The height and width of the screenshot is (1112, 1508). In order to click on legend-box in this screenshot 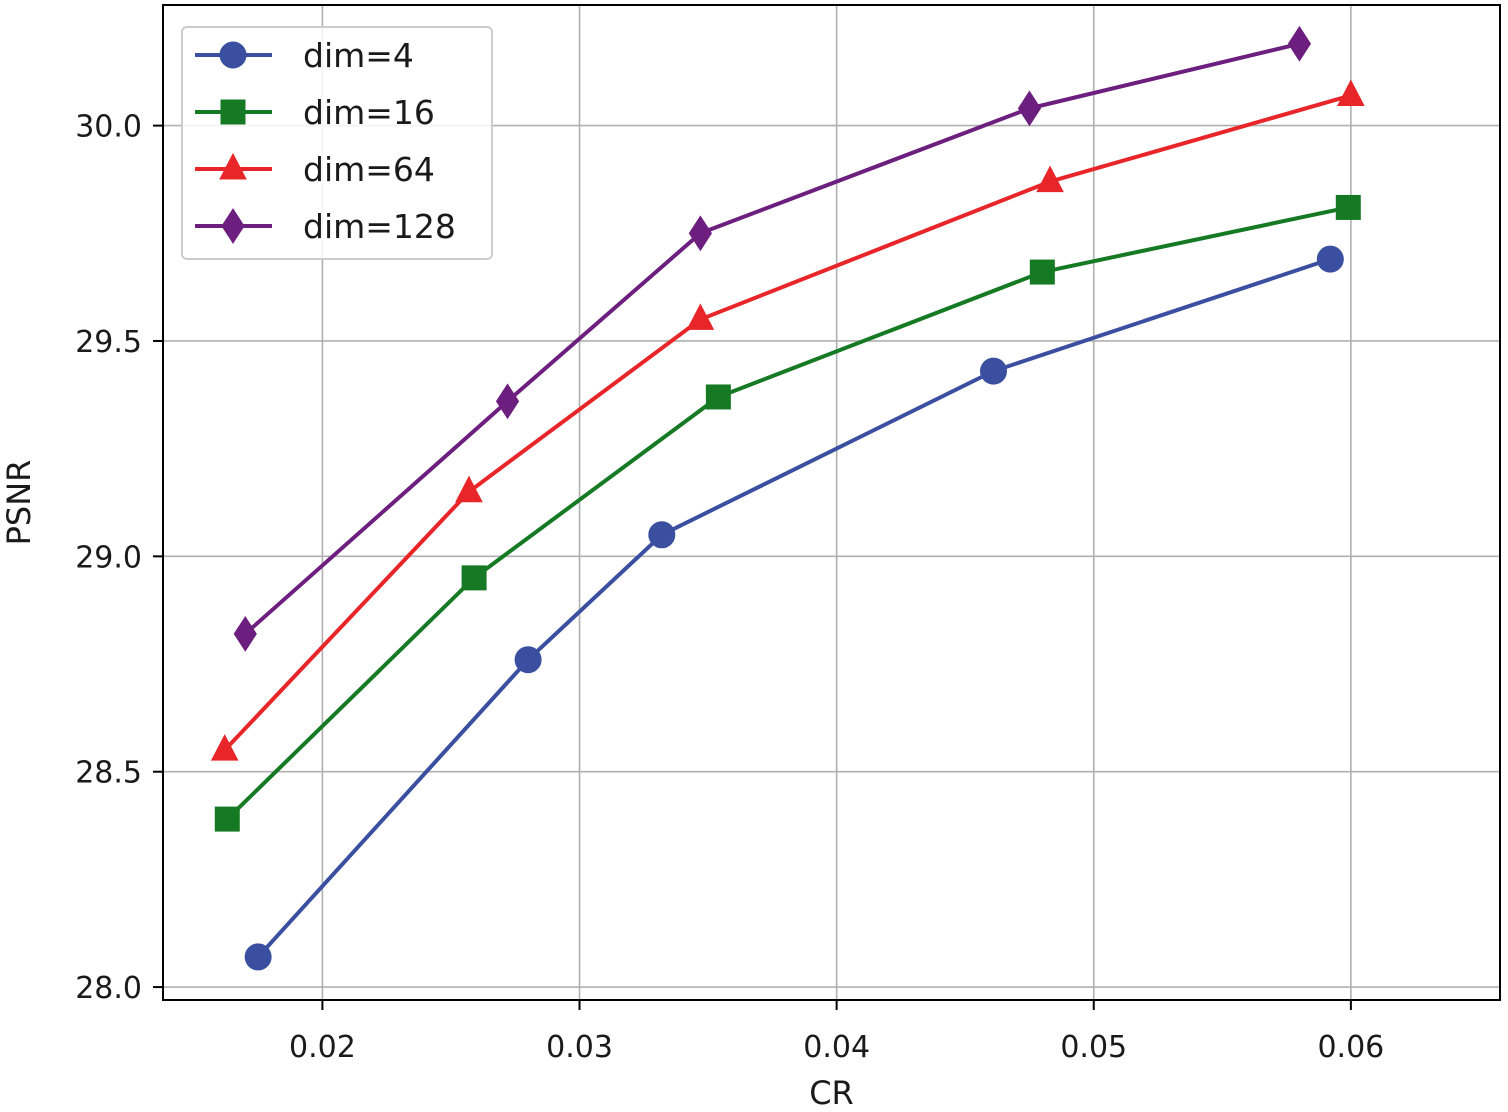, I will do `click(337, 143)`.